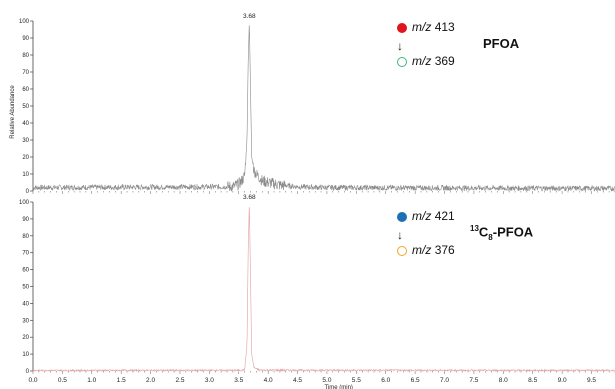 This screenshot has height=389, width=615. What do you see at coordinates (513, 232) in the screenshot?
I see `compound-name-rest: -PFOA` at bounding box center [513, 232].